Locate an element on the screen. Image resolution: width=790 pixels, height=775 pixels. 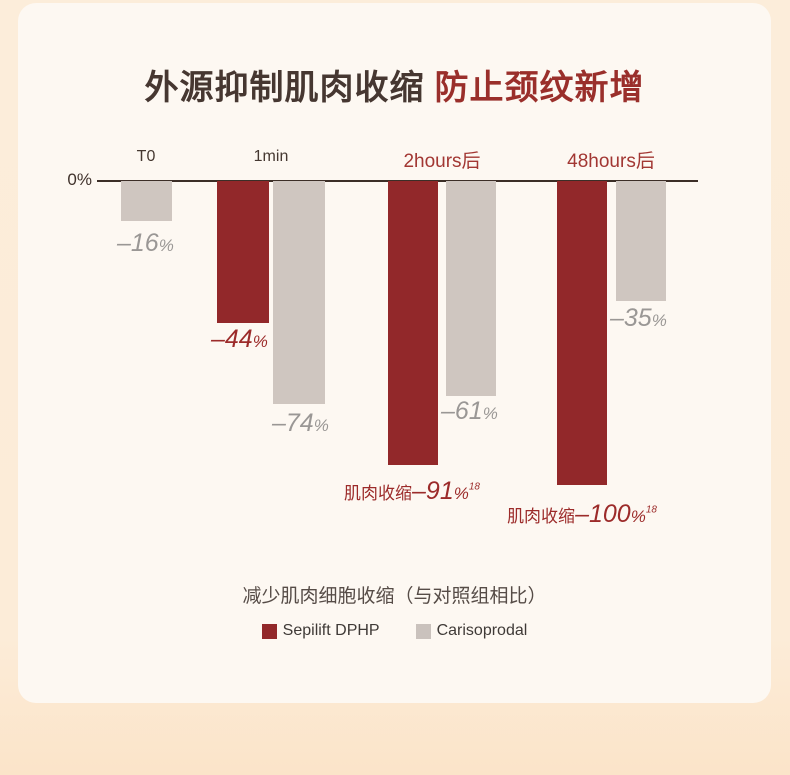
bar-sepilift-48hours is located at coordinates (582, 333).